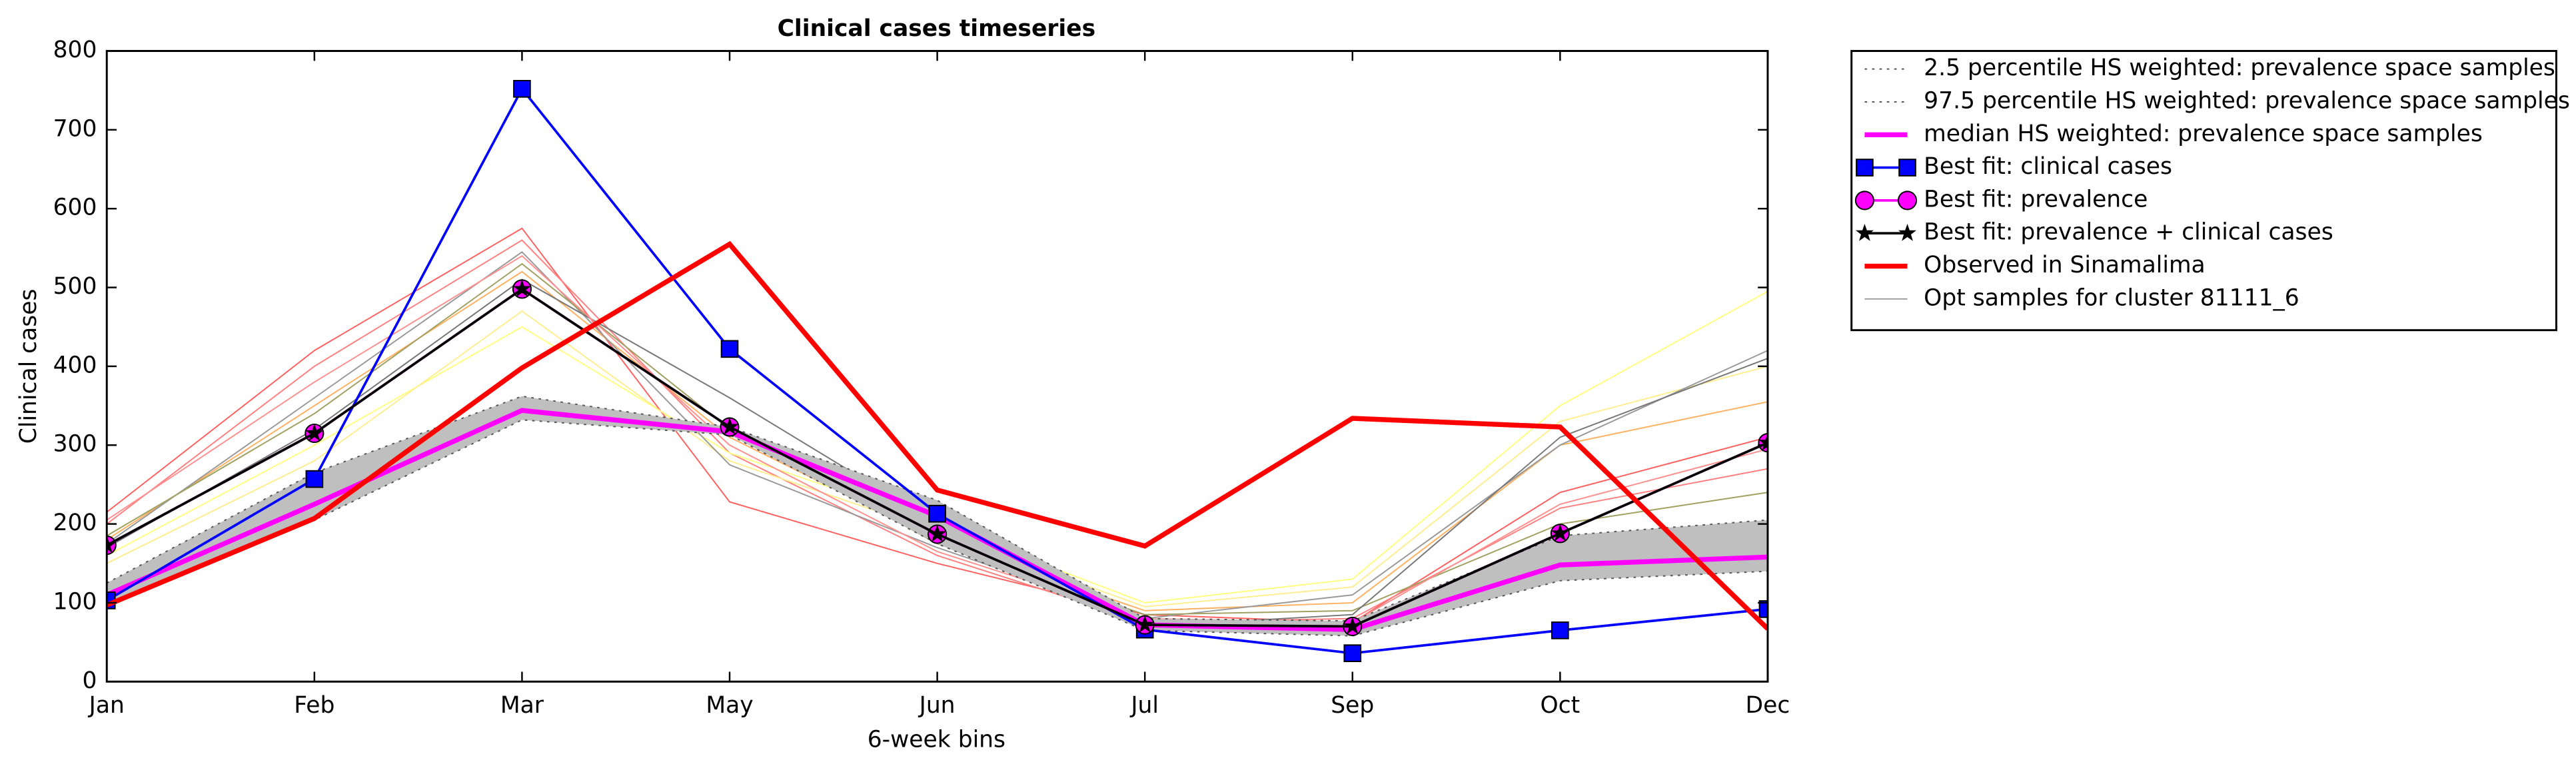 The image size is (2576, 772). I want to click on x-tick-label: Feb, so click(314, 705).